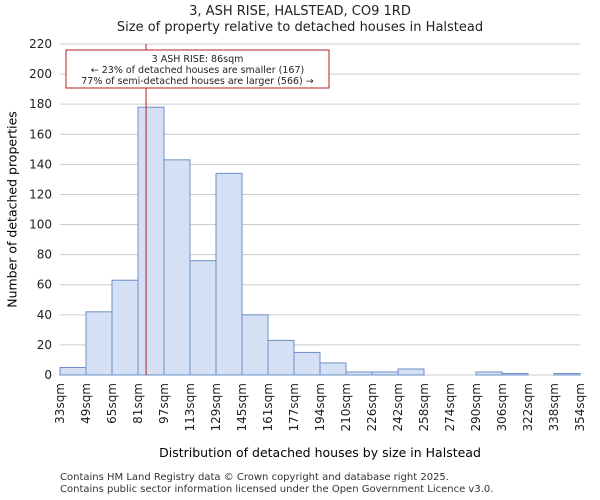 This screenshot has width=600, height=500. Describe the element at coordinates (40, 164) in the screenshot. I see `y-tick-label: 140` at that location.